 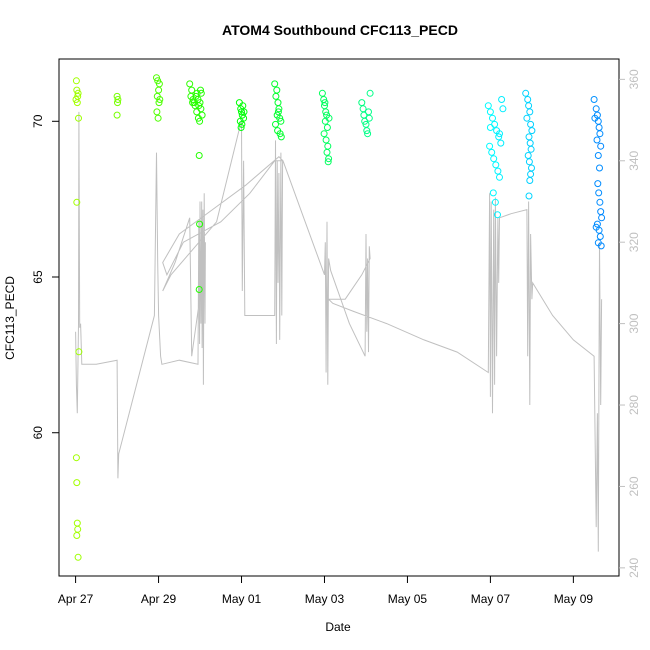 What do you see at coordinates (38, 277) in the screenshot?
I see `y-tick-label: 65` at bounding box center [38, 277].